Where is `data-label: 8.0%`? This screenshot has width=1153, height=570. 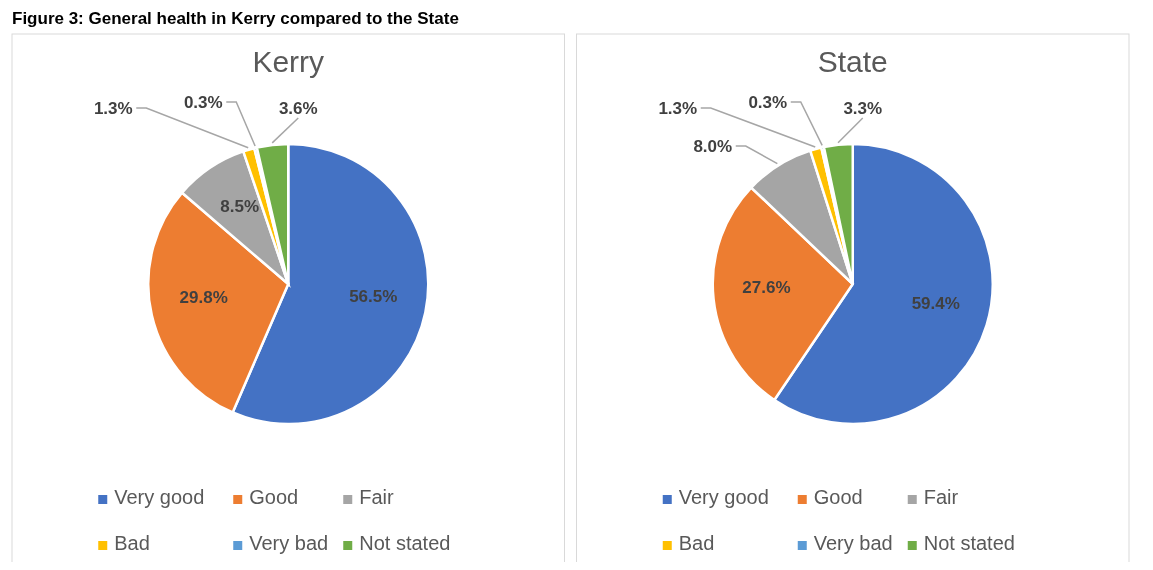
data-label: 8.0% is located at coordinates (713, 146).